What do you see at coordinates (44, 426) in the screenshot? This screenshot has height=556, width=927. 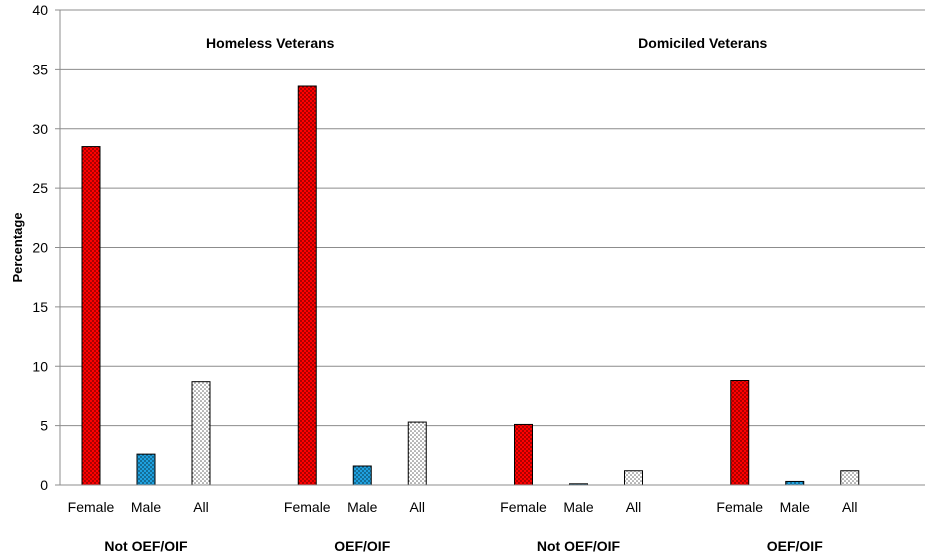 I see `y-tick-label: 5` at bounding box center [44, 426].